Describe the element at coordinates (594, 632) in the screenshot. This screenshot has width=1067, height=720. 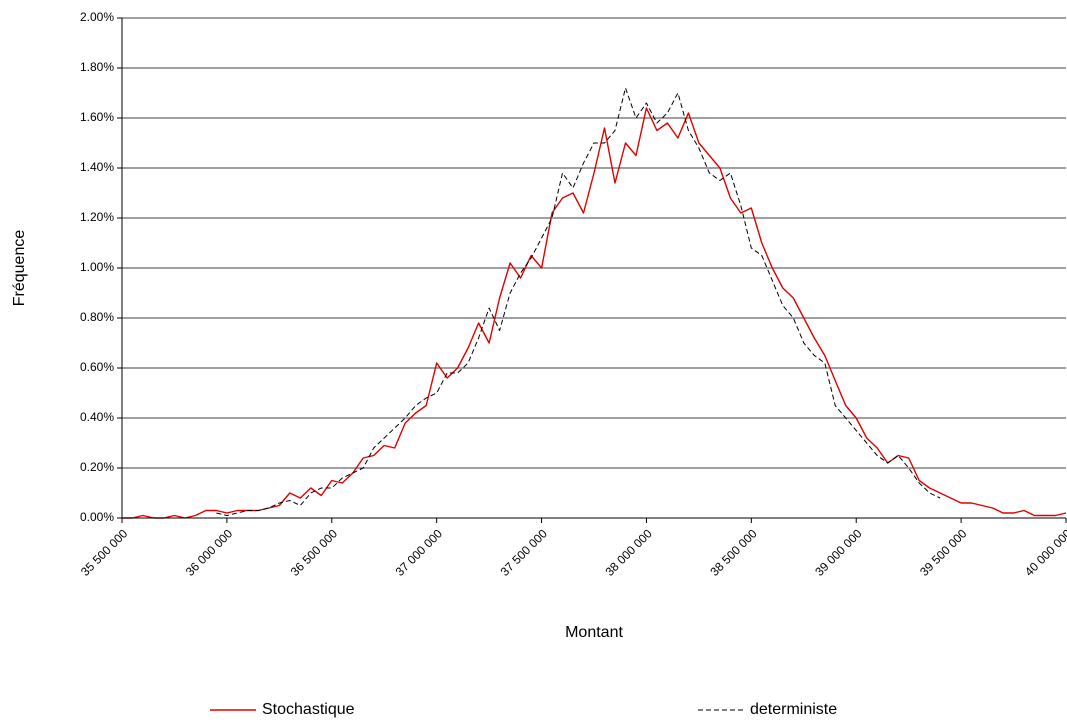
I see `x-axis-label: Montant` at that location.